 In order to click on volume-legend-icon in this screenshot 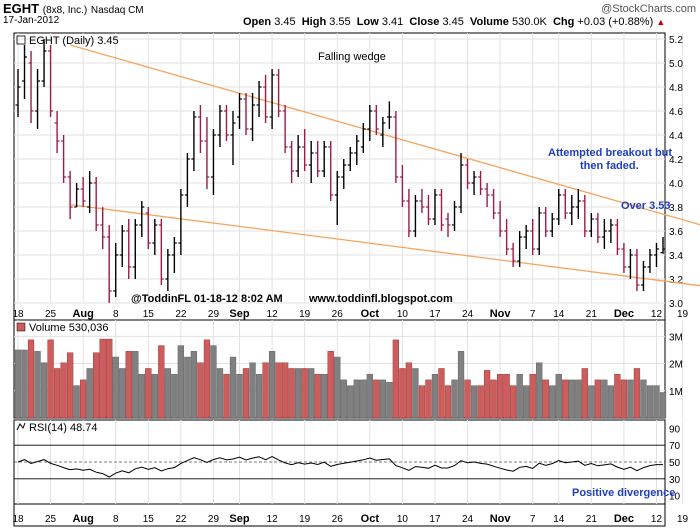, I will do `click(21, 327)`.